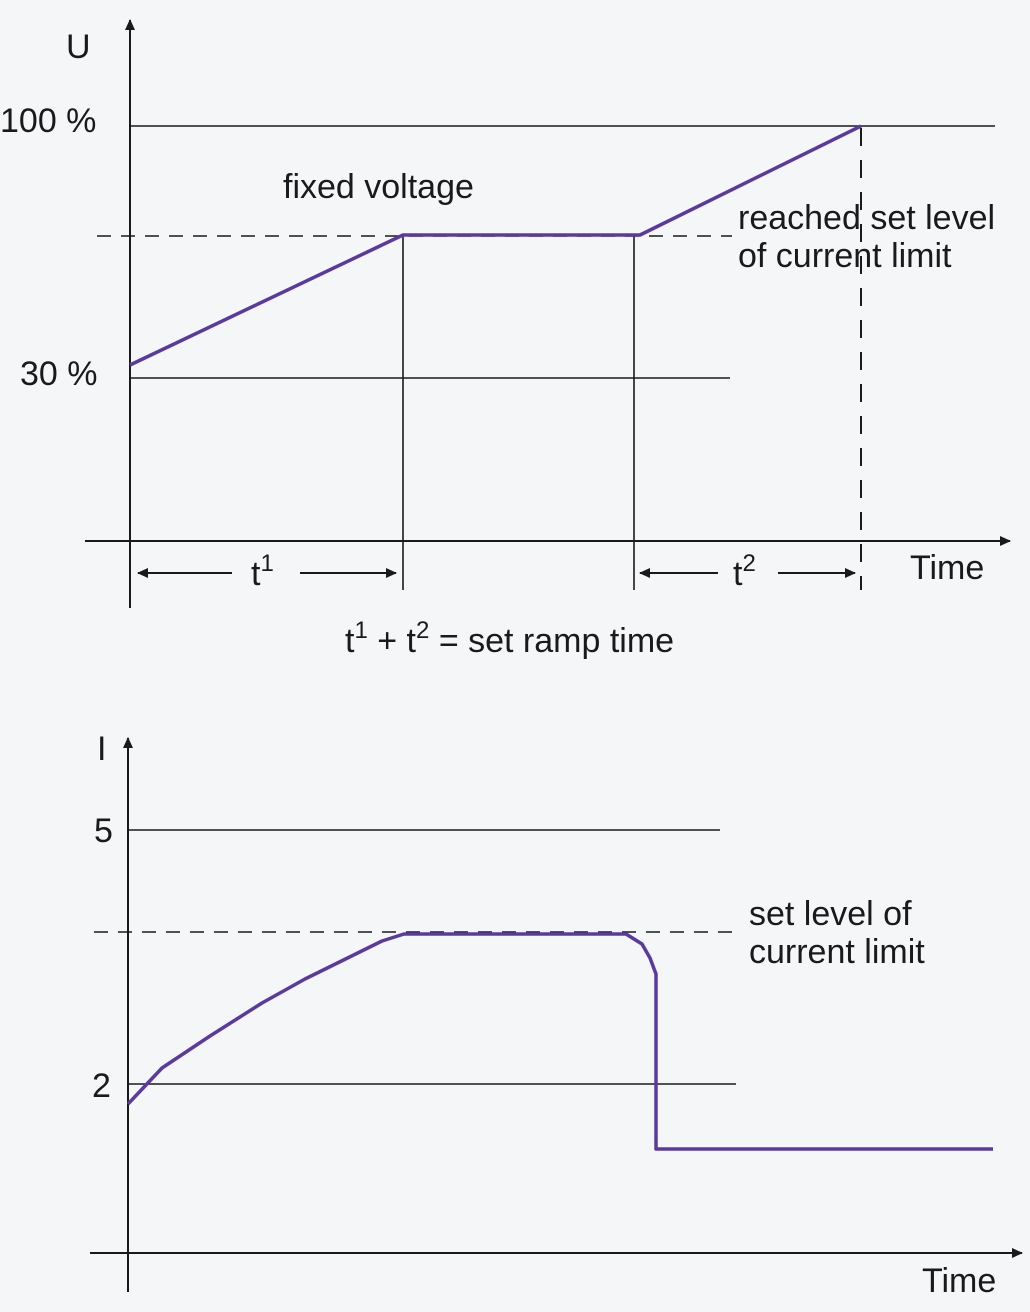  I want to click on voltage-y-axis-label: U, so click(78, 47).